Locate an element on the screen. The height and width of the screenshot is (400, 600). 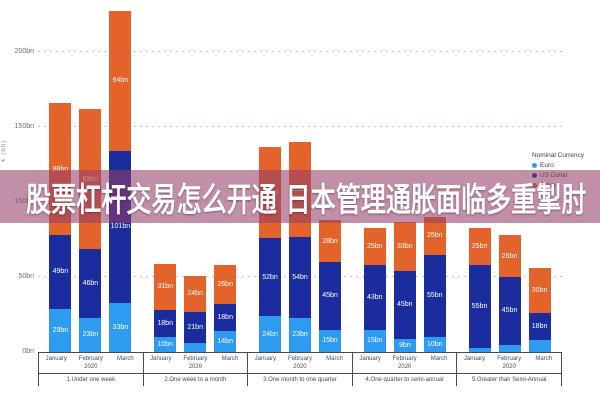
segment-value-label: 30bn is located at coordinates (539, 291).